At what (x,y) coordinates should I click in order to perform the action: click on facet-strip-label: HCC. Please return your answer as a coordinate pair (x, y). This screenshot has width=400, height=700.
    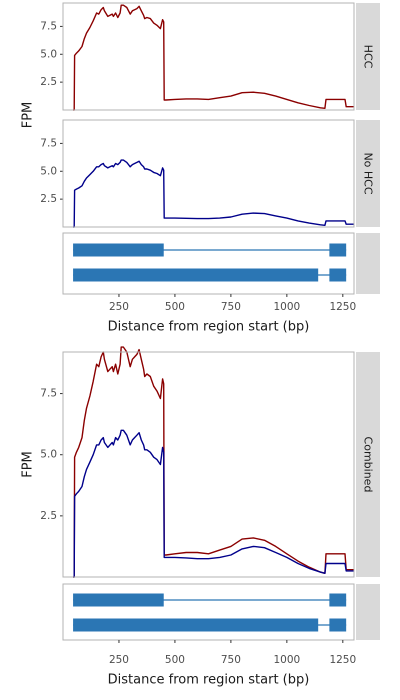
    Looking at the image, I should click on (368, 57).